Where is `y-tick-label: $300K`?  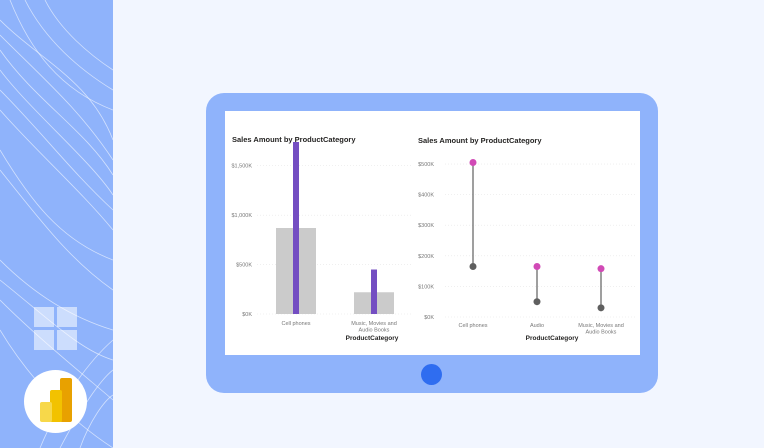
y-tick-label: $300K is located at coordinates (426, 226).